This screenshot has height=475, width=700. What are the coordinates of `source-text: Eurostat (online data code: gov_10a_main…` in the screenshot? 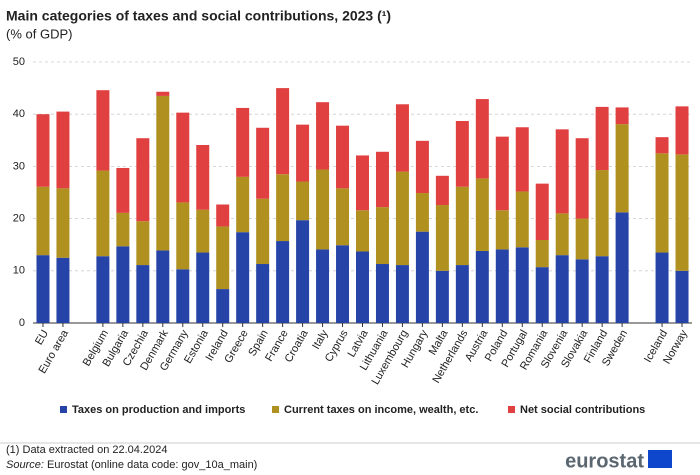 It's located at (152, 465).